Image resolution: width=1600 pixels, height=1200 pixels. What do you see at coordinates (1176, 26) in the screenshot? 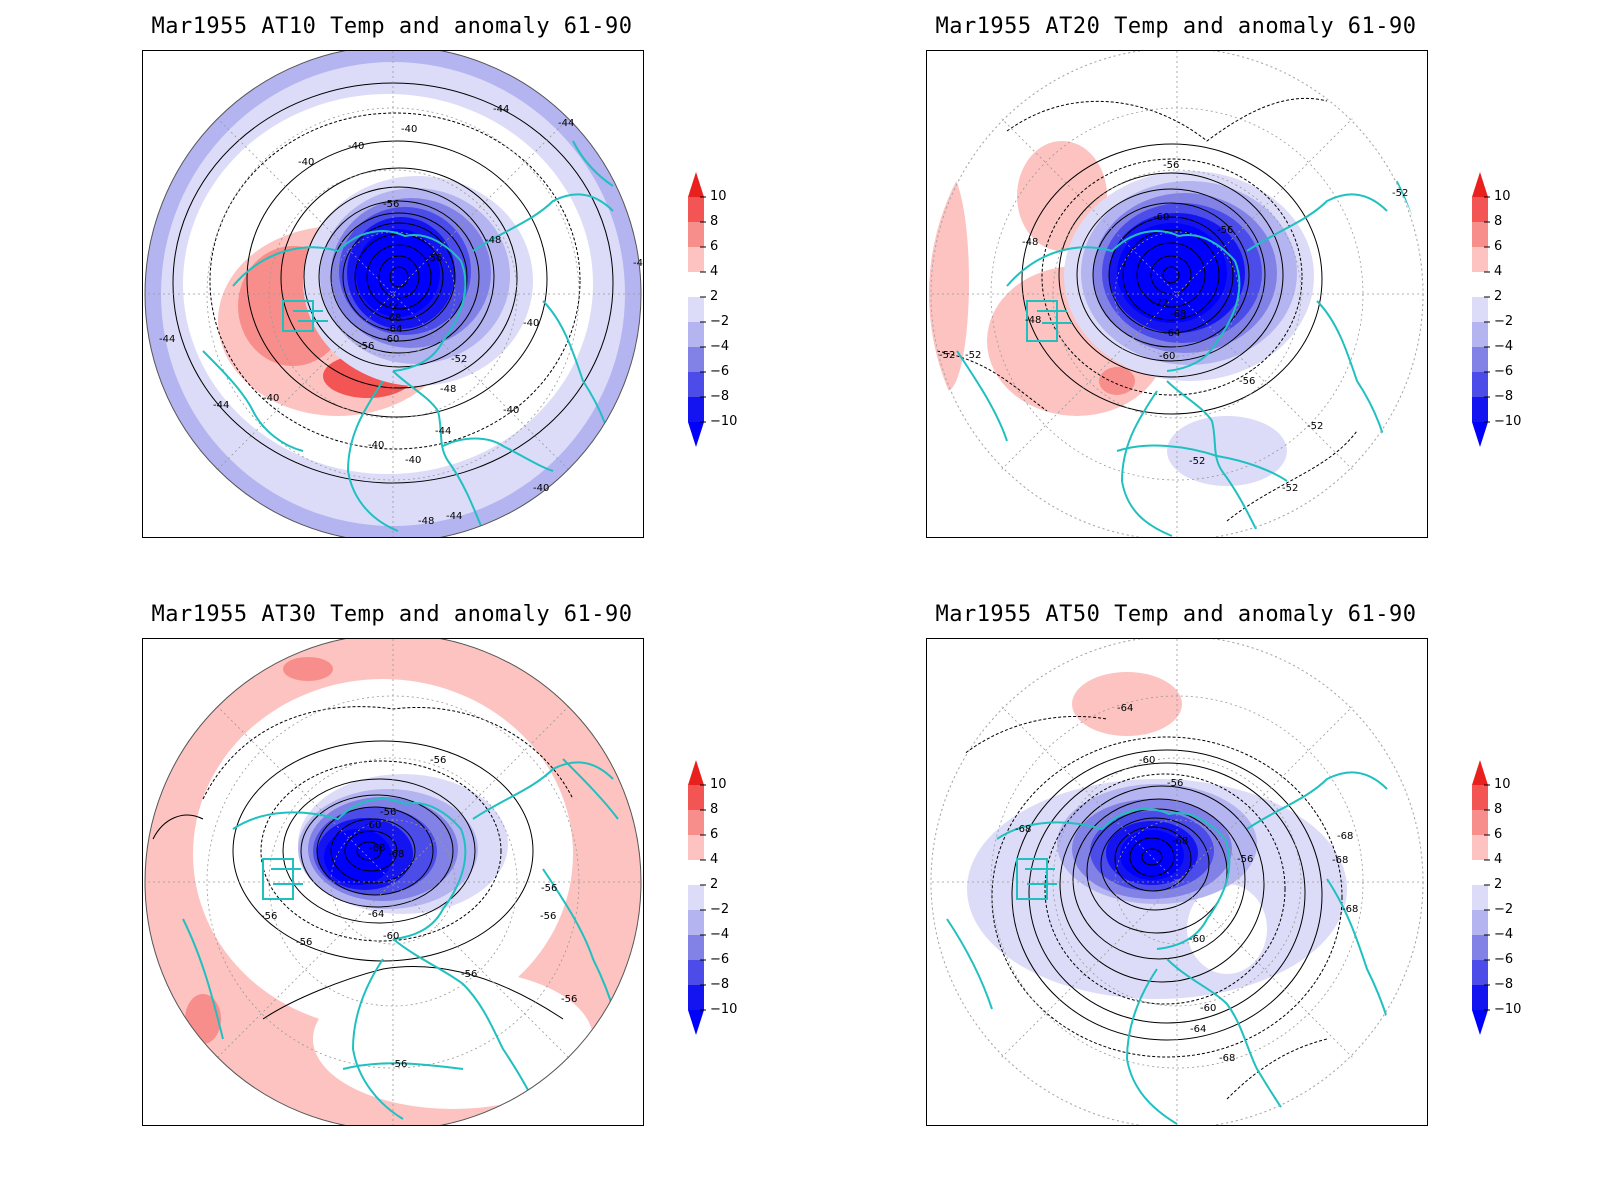
I see `panel-title: Mar1955 AT20 Temp and anomaly 61-90` at bounding box center [1176, 26].